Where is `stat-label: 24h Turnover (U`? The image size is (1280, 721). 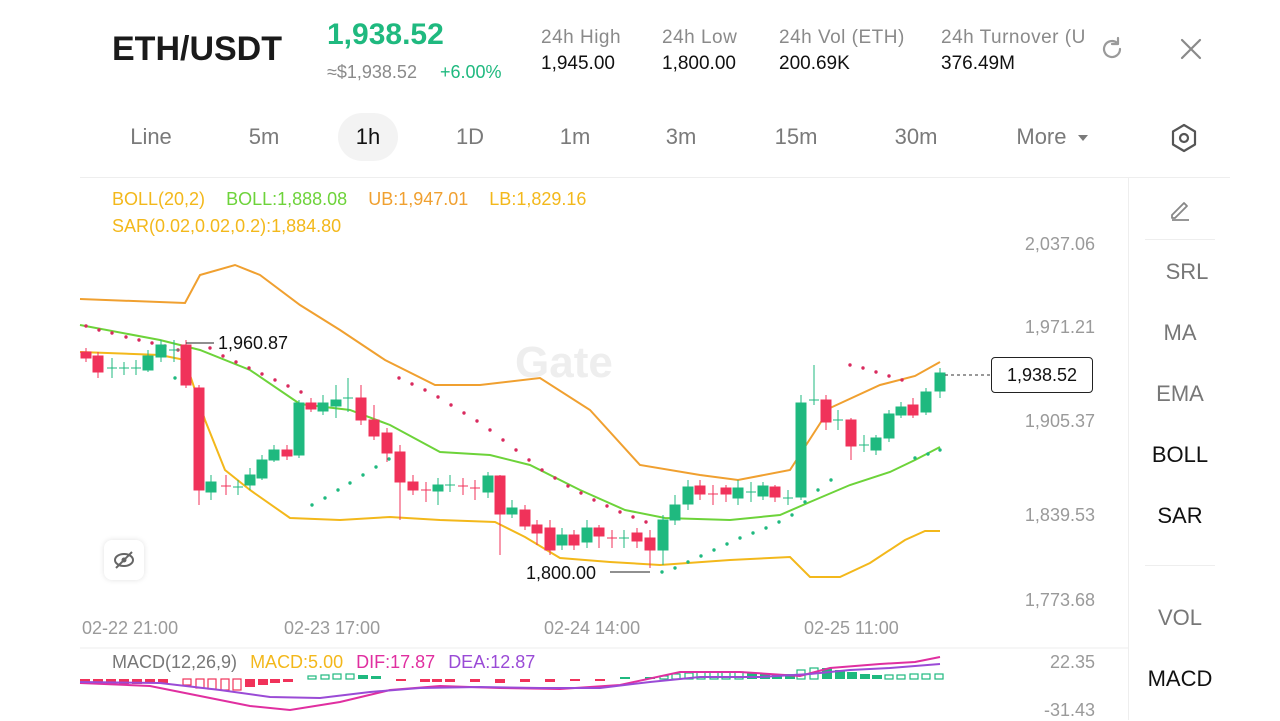 stat-label: 24h Turnover (U is located at coordinates (1013, 37).